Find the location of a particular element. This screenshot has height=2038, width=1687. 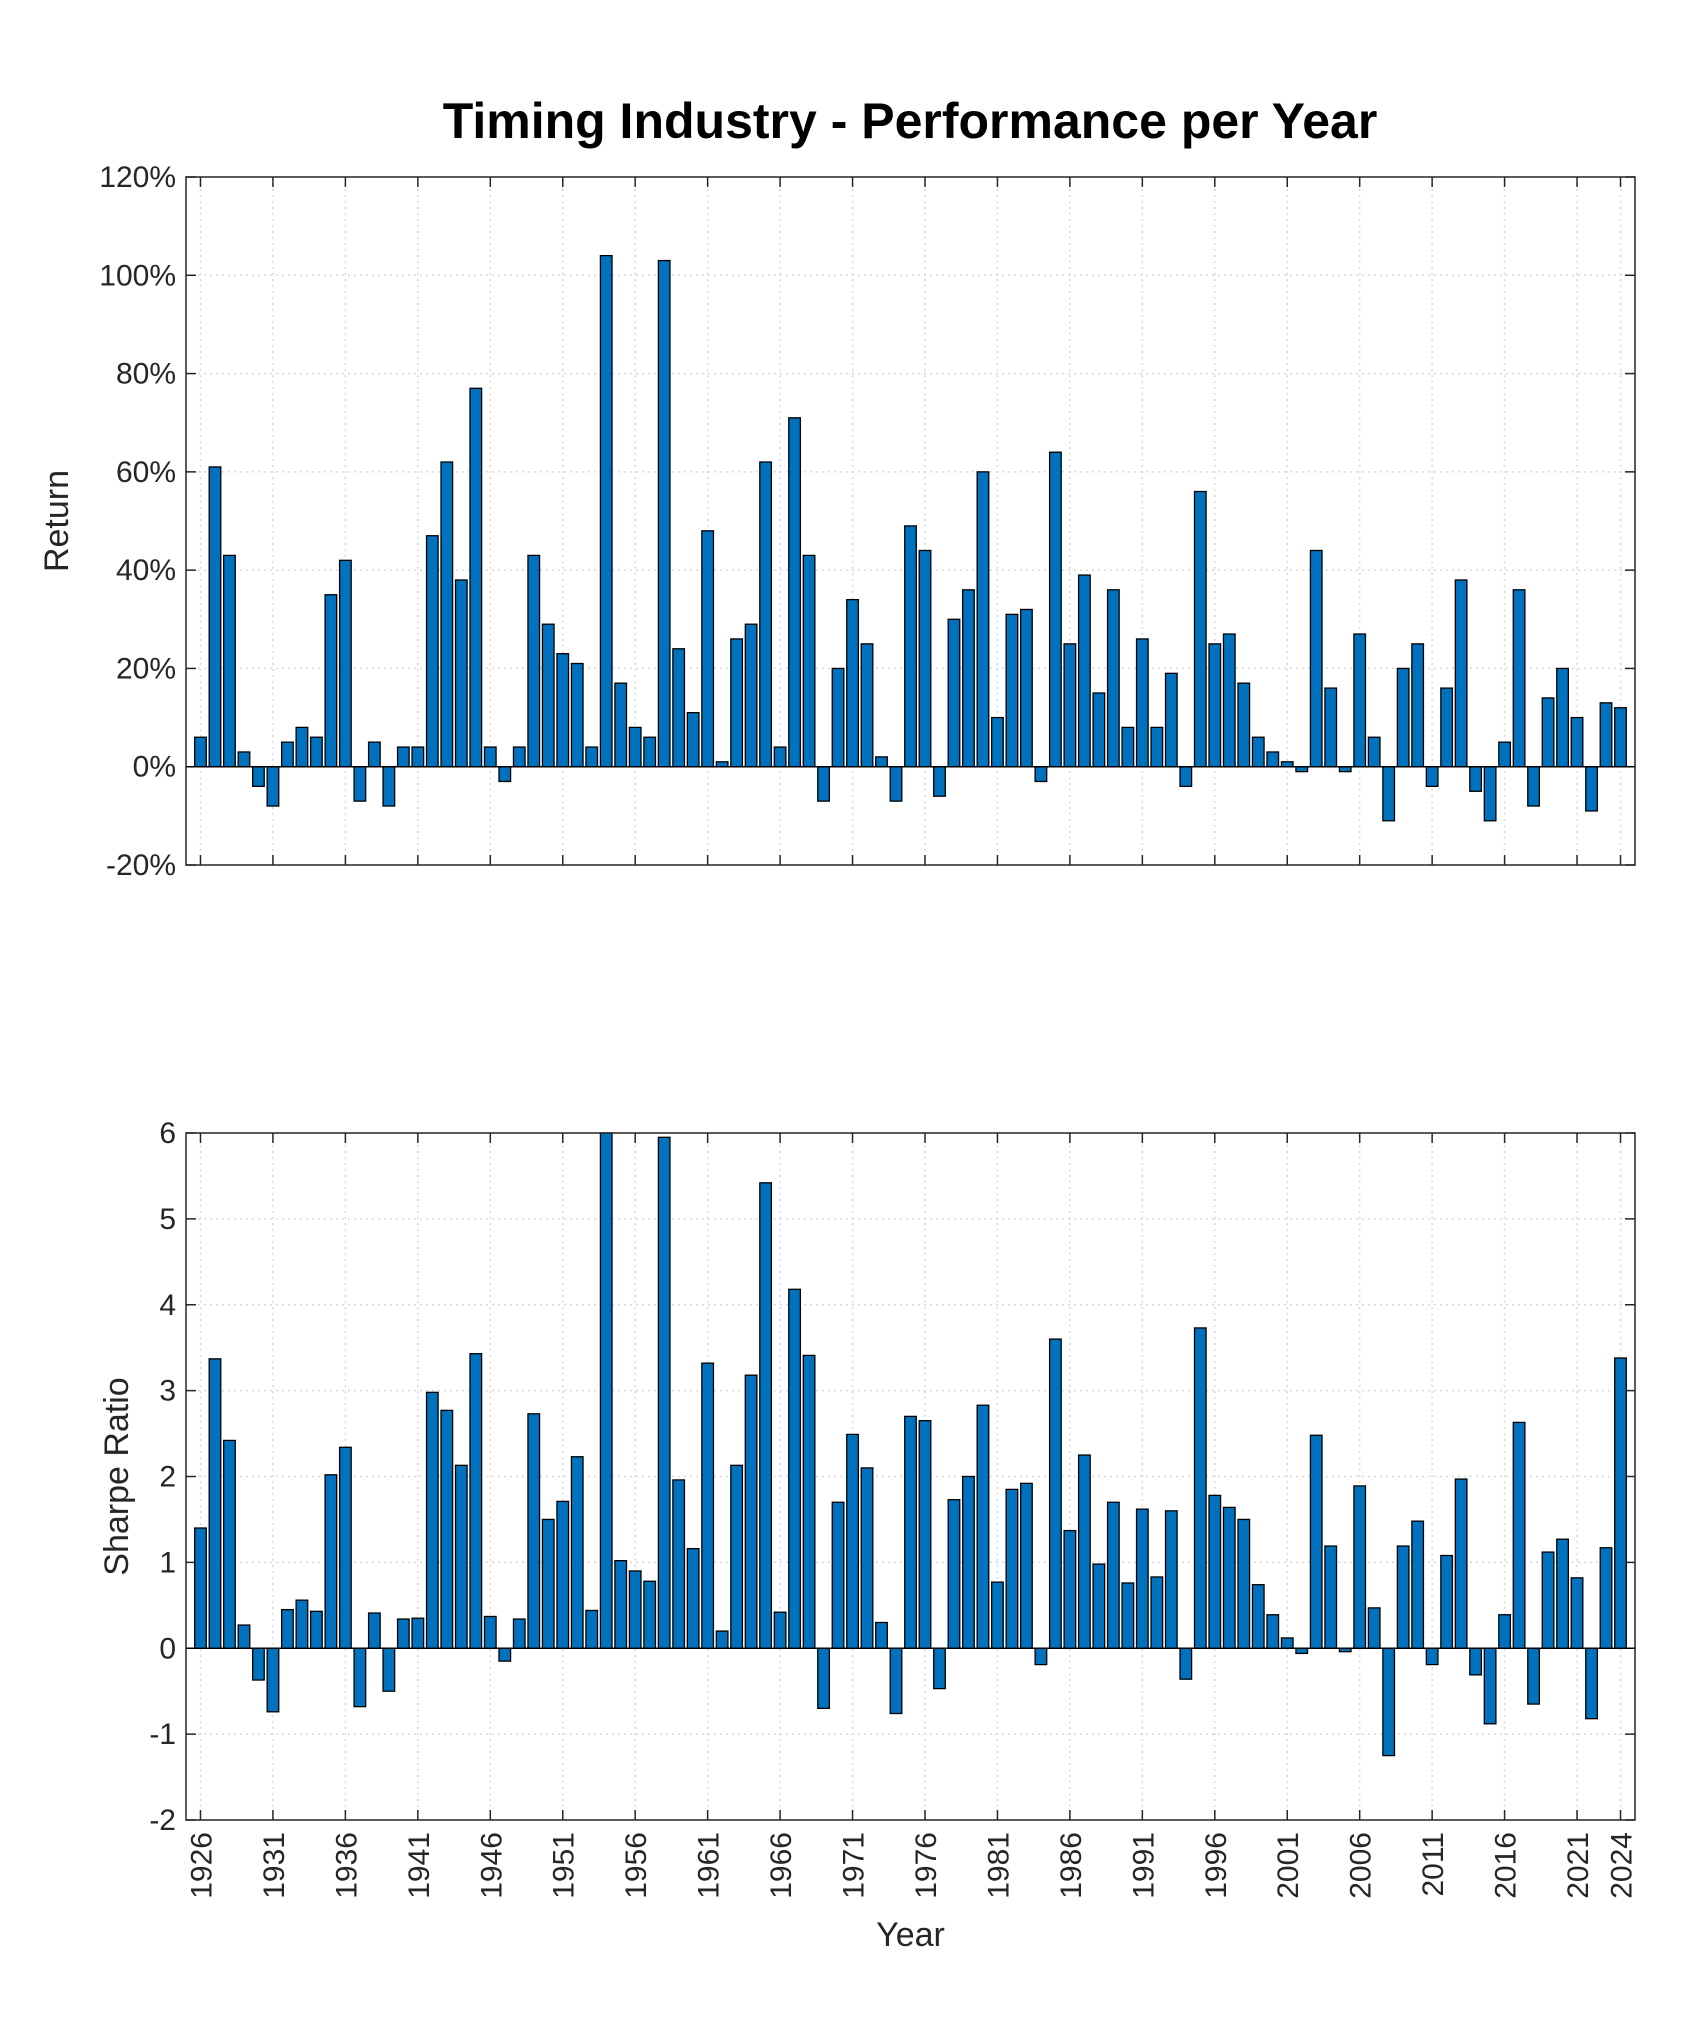

x-tick-label: 2021 is located at coordinates (1578, 1865).